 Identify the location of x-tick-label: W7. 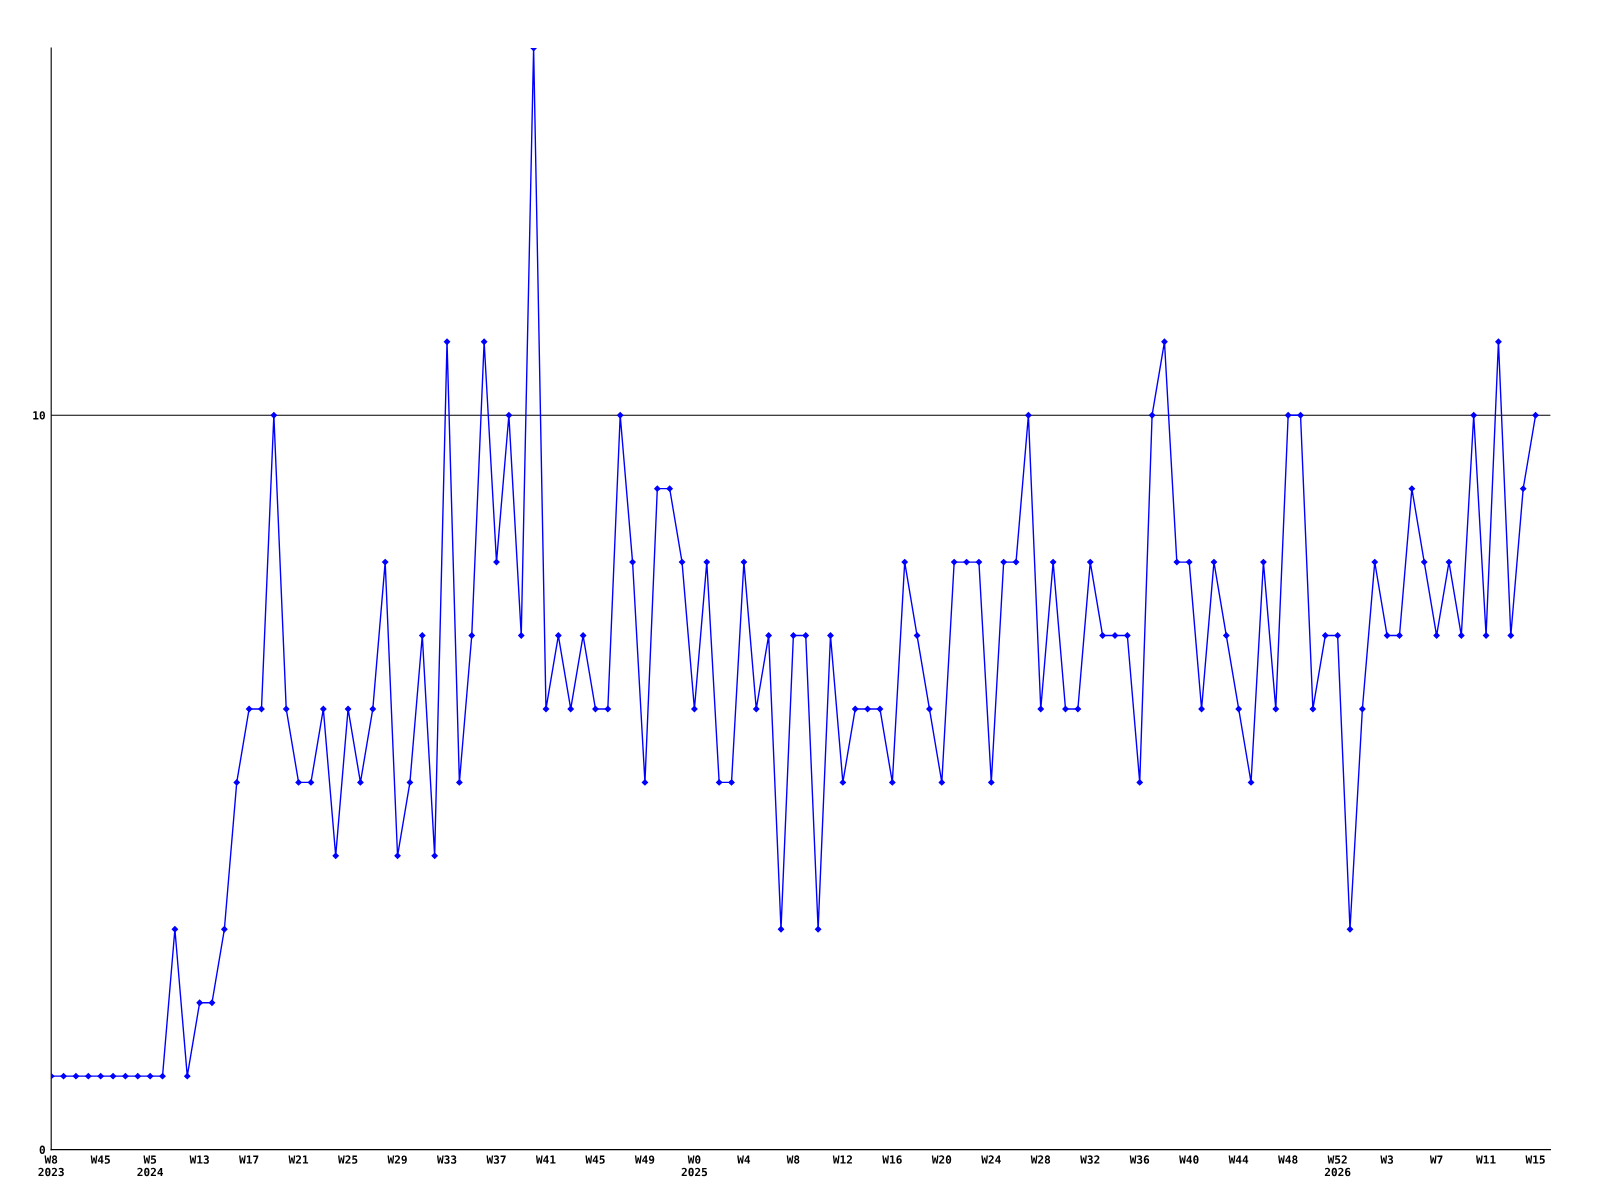
(1436, 1159).